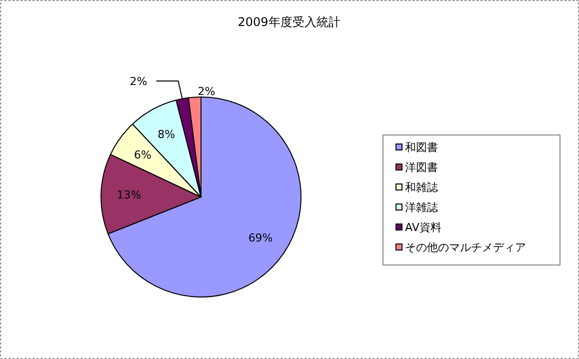 This screenshot has width=579, height=359. I want to click on legend-label: 和雑誌, so click(421, 187).